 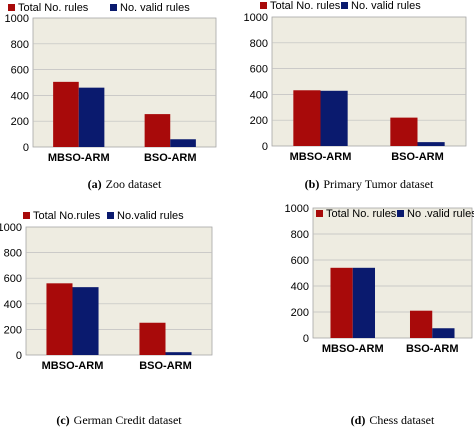 I want to click on caption-text: Chess dataset, so click(x=402, y=420).